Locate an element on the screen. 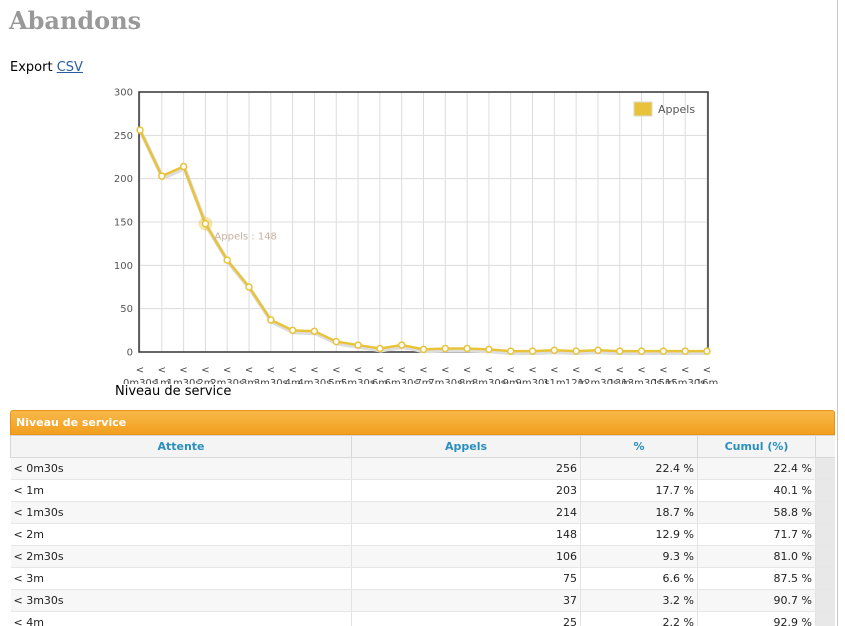 The height and width of the screenshot is (626, 845). legend-swatch is located at coordinates (643, 109).